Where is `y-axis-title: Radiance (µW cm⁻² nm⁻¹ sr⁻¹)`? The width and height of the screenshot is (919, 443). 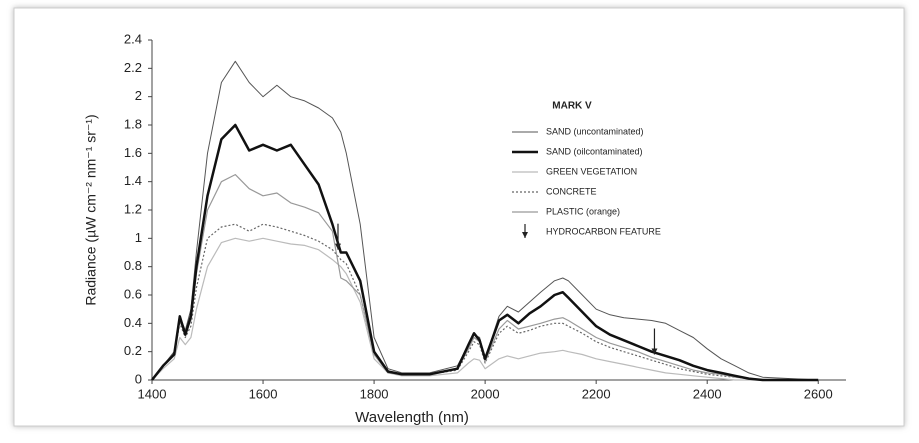
y-axis-title: Radiance (µW cm⁻² nm⁻¹ sr⁻¹) is located at coordinates (91, 209).